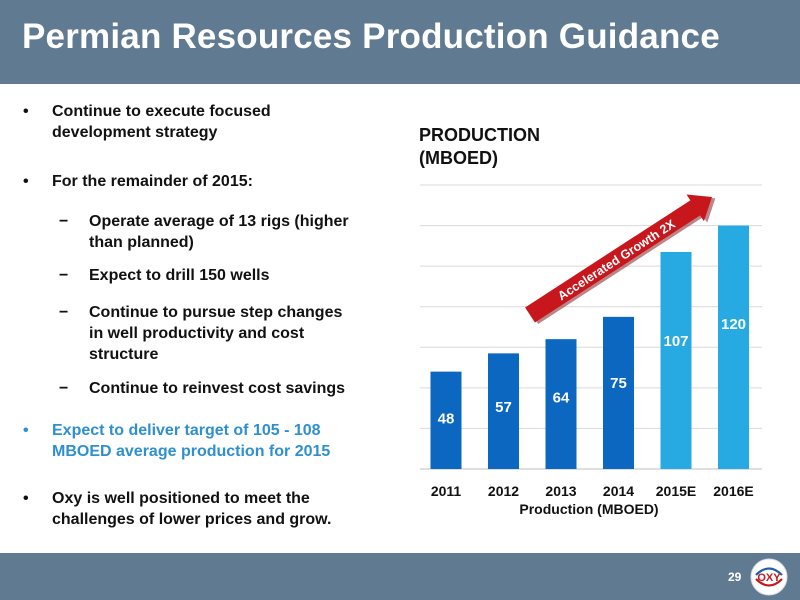  Describe the element at coordinates (733, 491) in the screenshot. I see `x-tick-label: 2016E` at that location.